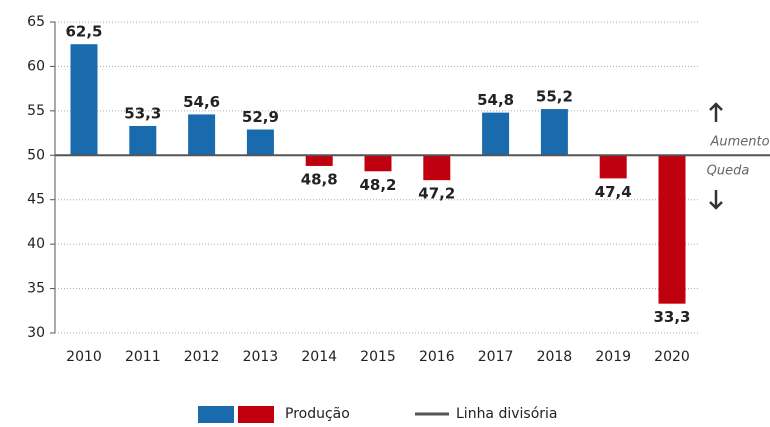 Image resolution: width=770 pixels, height=427 pixels. I want to click on data-label: 33,3, so click(671, 317).